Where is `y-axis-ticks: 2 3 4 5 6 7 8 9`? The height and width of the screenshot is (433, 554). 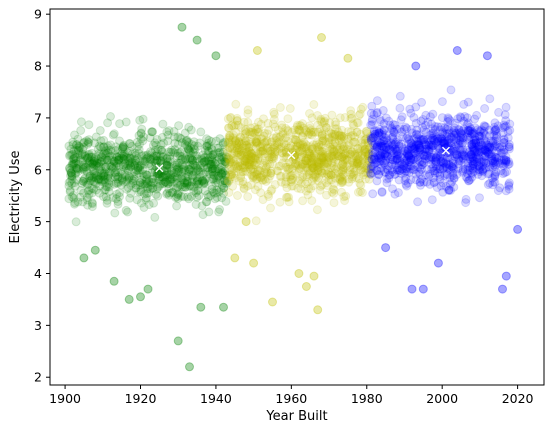
y-axis-ticks: 2 3 4 5 6 7 8 9 is located at coordinates (42, 196).